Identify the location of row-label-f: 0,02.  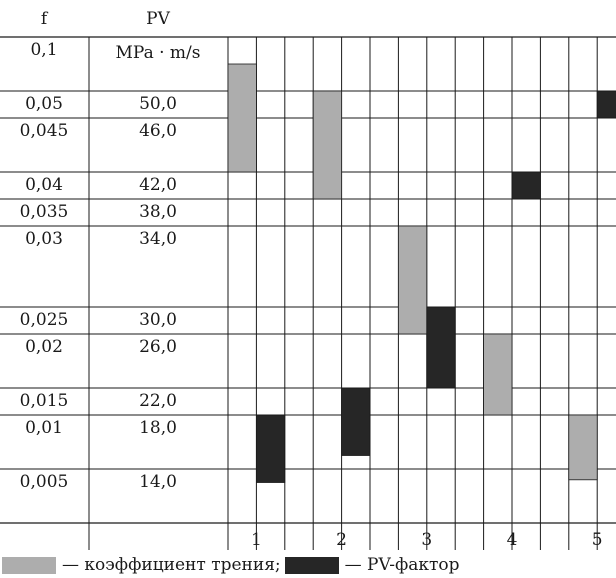
(44, 347).